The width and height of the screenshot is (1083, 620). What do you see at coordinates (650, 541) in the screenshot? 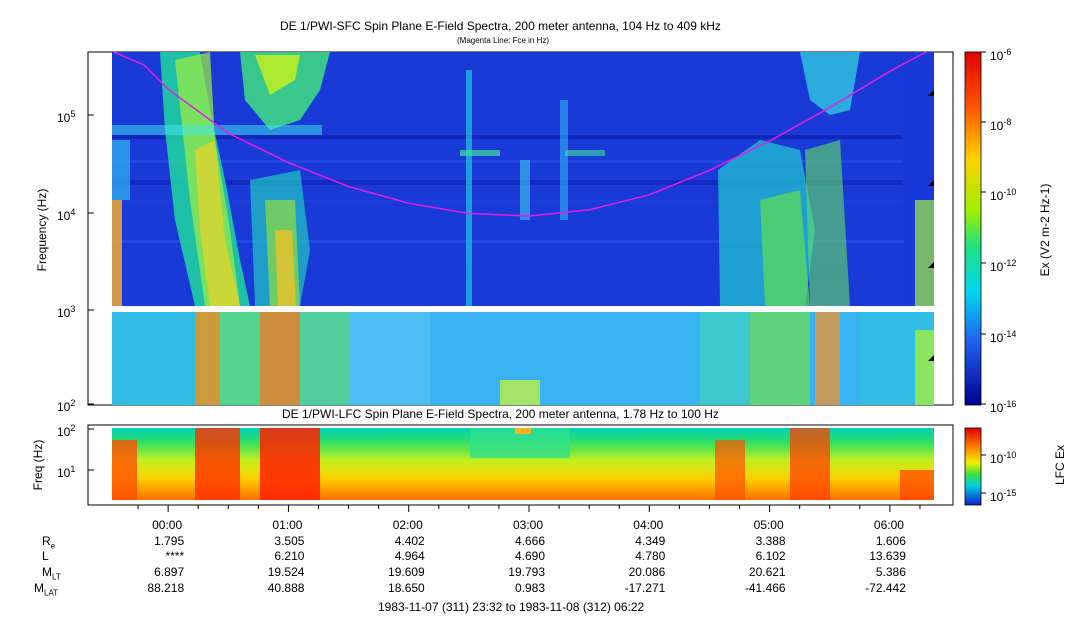
I see `ephemeris-value: 4.349` at bounding box center [650, 541].